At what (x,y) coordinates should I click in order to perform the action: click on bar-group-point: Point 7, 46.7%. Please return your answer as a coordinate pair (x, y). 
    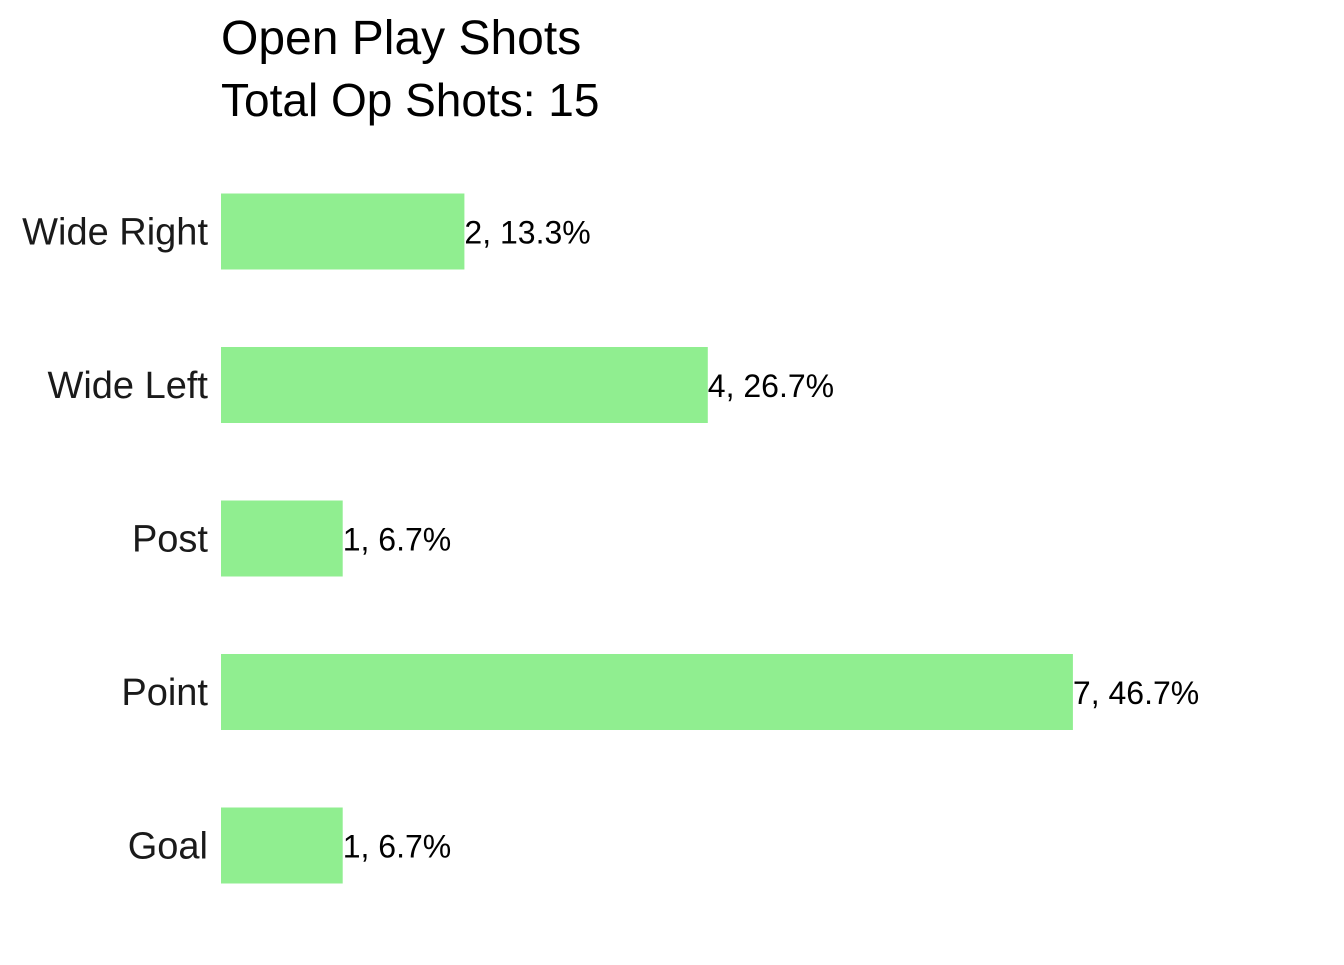
    Looking at the image, I should click on (660, 692).